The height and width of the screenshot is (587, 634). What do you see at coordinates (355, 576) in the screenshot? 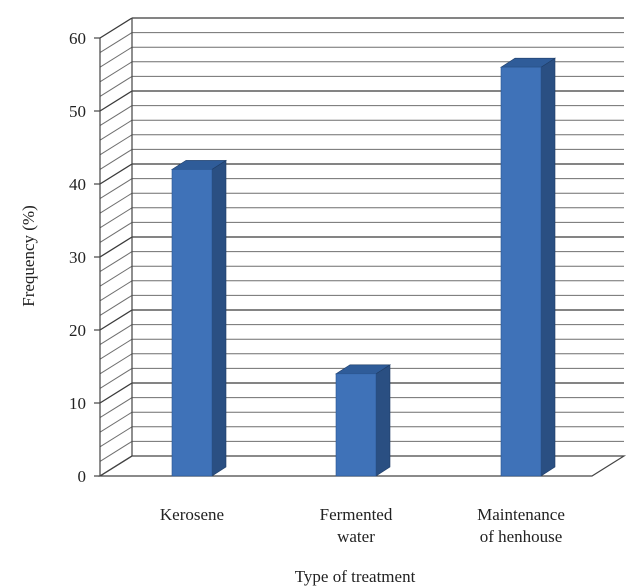
I see `x-axis-title: Type of treatment` at bounding box center [355, 576].